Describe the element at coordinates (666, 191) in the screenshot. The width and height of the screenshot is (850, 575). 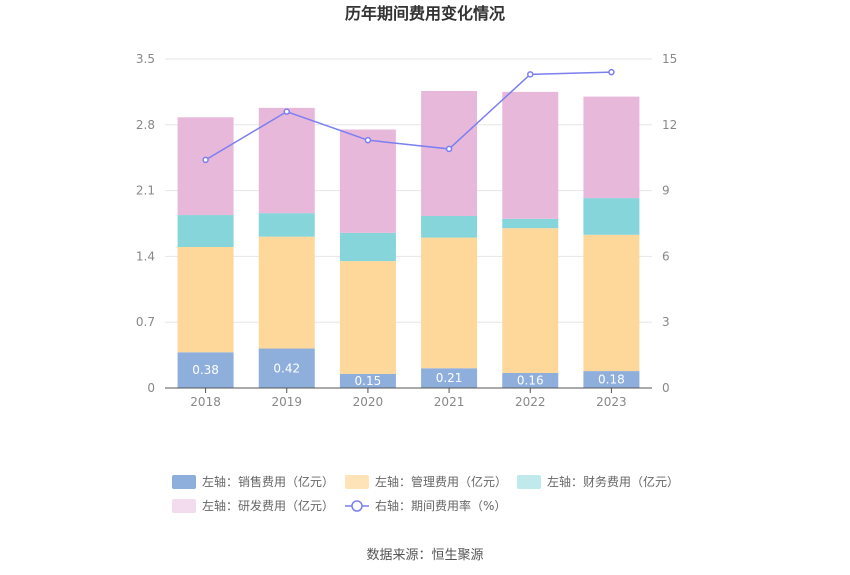
I see `right-axis-tick-label: 9` at that location.